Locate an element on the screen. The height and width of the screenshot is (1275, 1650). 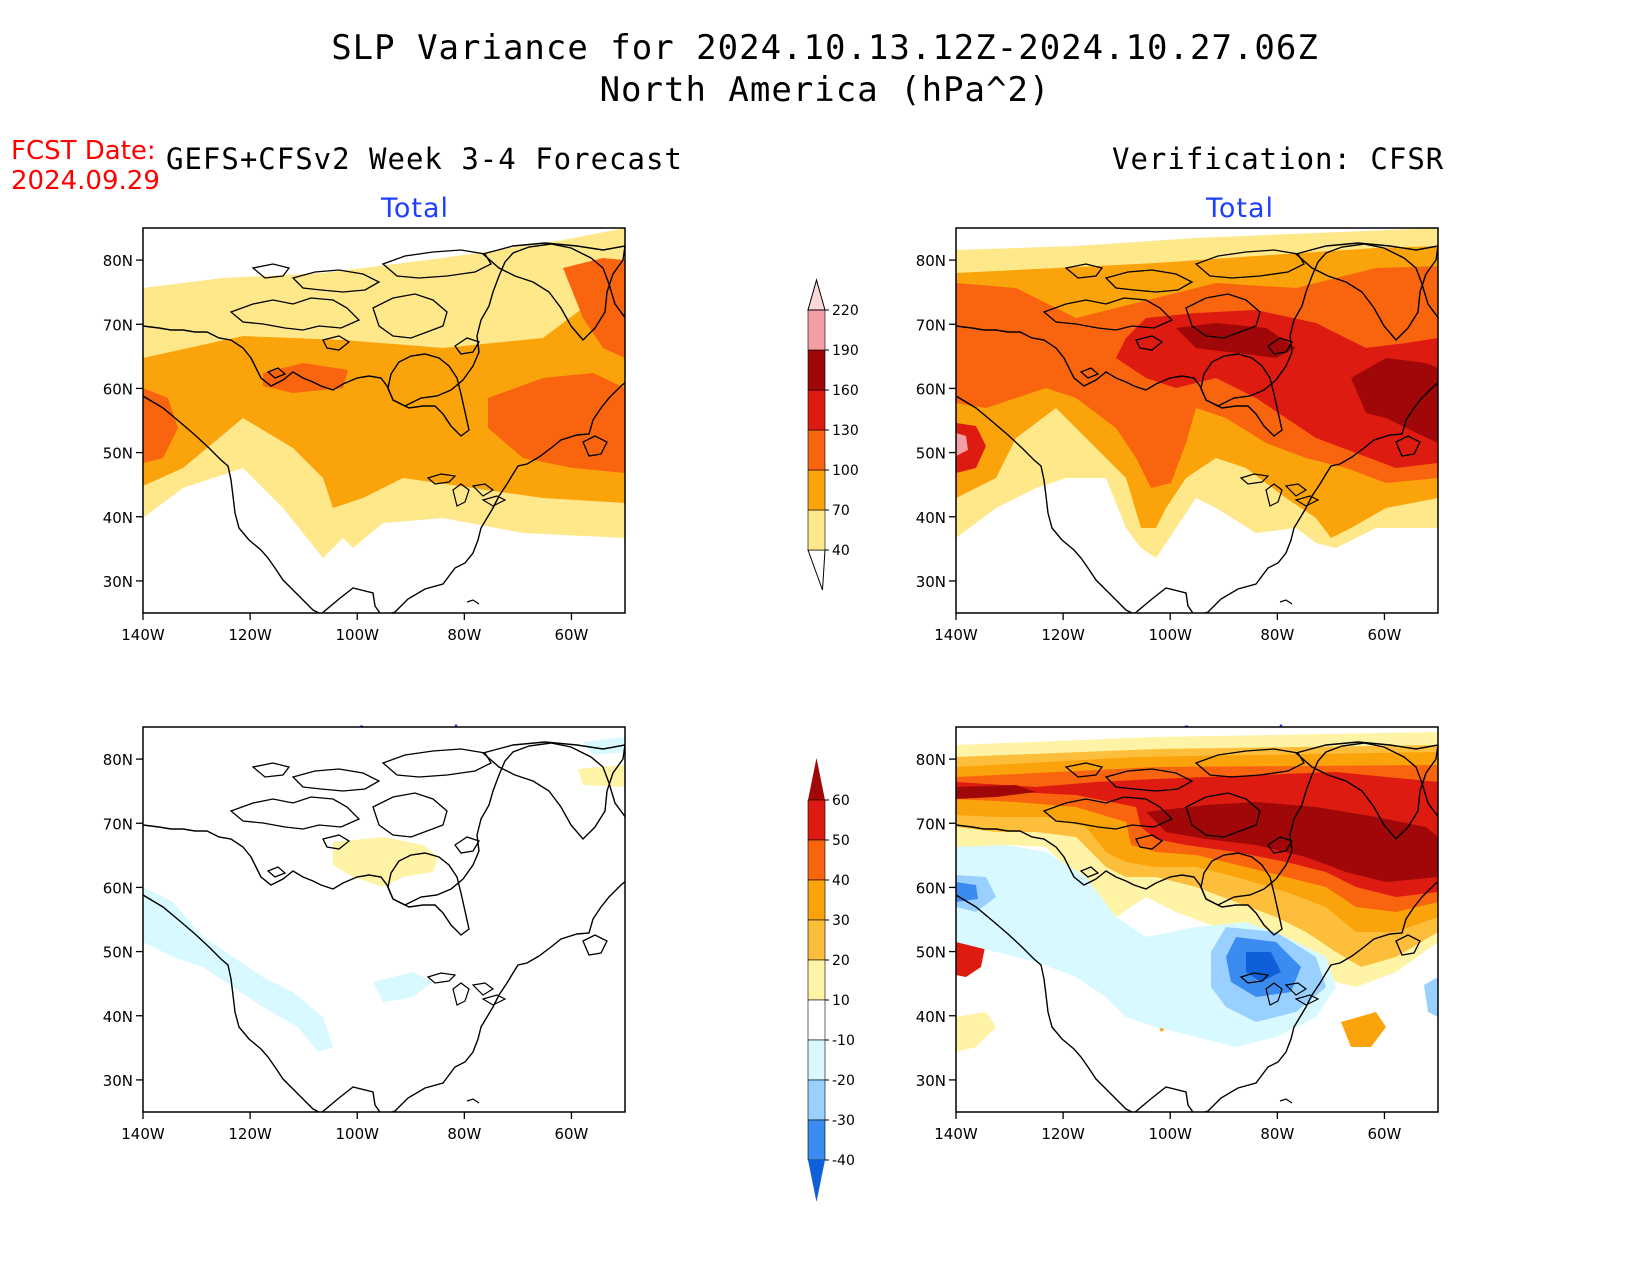
contour-60-west is located at coordinates (996, 792).